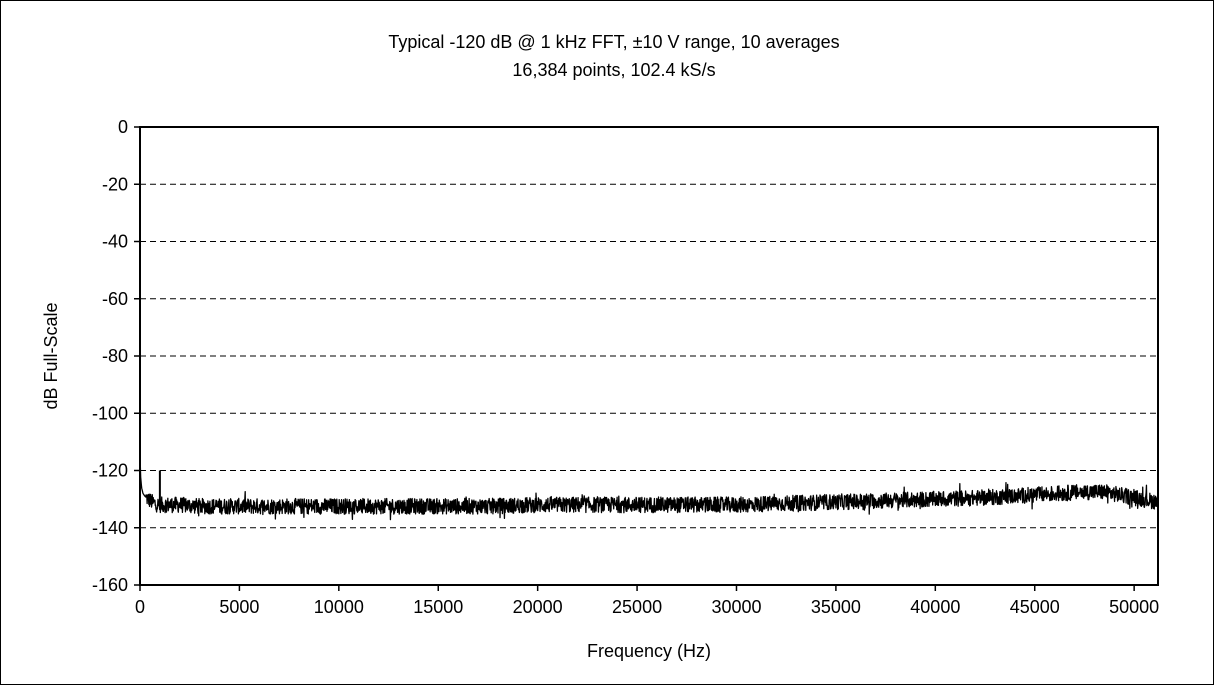  I want to click on y-axis-label: dB Full-Scale, so click(51, 355).